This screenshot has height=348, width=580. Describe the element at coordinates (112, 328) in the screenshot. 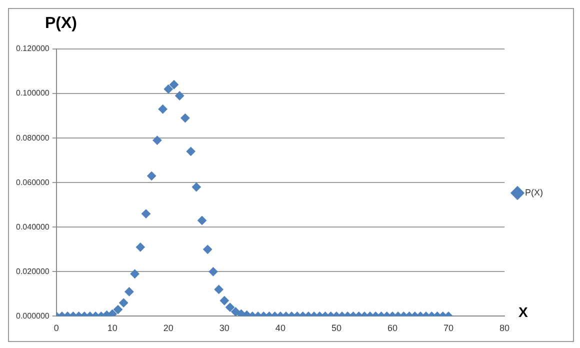

I see `x-tick-label: 10` at that location.